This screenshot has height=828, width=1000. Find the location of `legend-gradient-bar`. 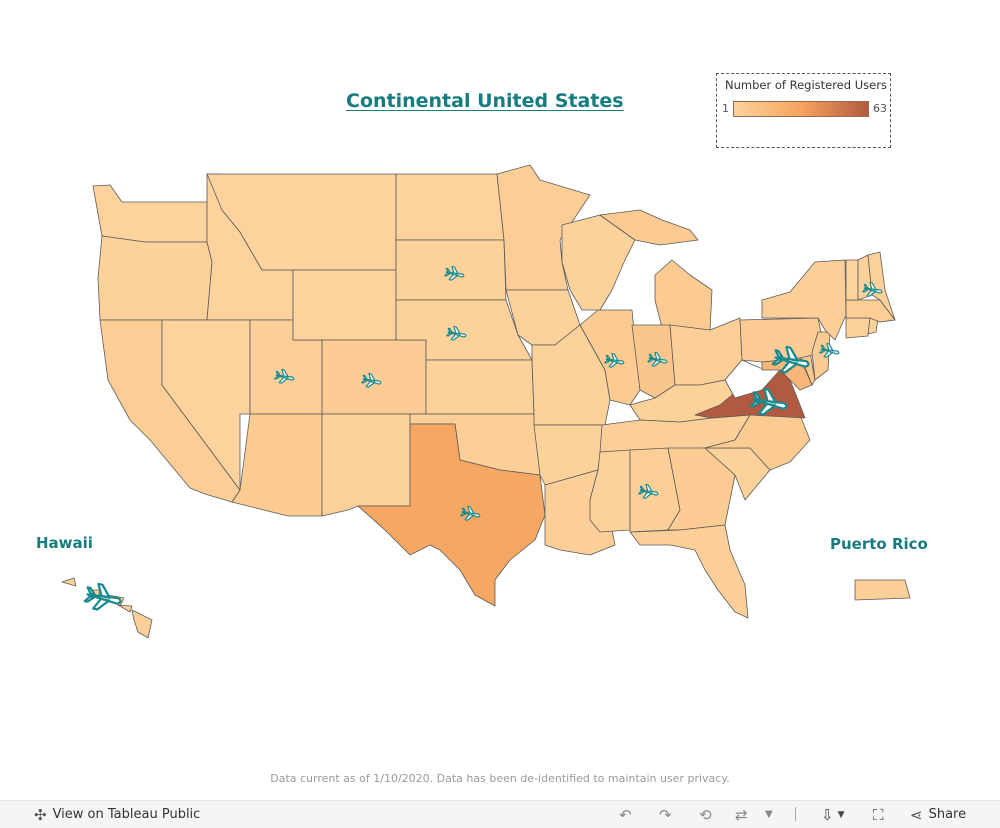

legend-gradient-bar is located at coordinates (801, 109).